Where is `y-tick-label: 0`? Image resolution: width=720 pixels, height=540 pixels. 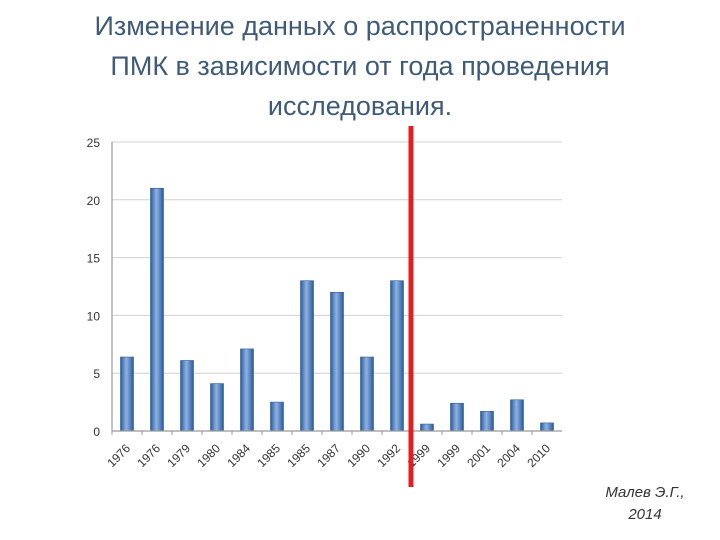
y-tick-label: 0 is located at coordinates (96, 432).